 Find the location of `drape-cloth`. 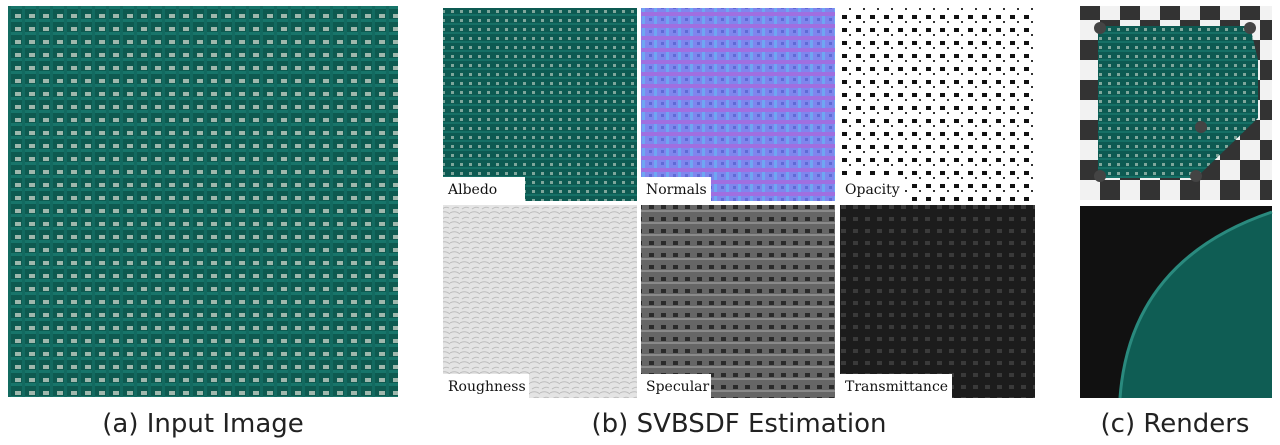

drape-cloth is located at coordinates (1196, 305).